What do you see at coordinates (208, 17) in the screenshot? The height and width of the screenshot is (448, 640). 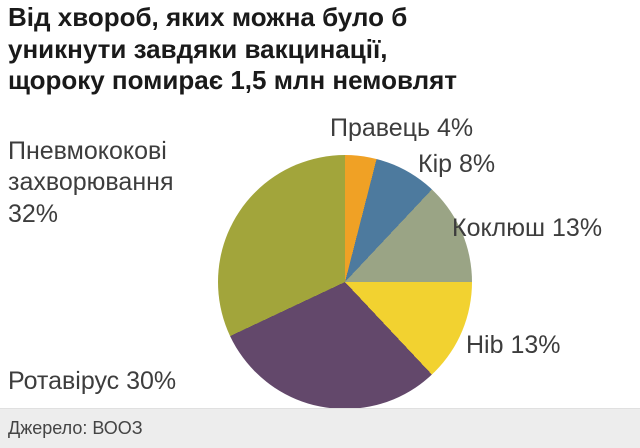 I see `chart-title-line-1: Від хвороб, яких можна було б` at bounding box center [208, 17].